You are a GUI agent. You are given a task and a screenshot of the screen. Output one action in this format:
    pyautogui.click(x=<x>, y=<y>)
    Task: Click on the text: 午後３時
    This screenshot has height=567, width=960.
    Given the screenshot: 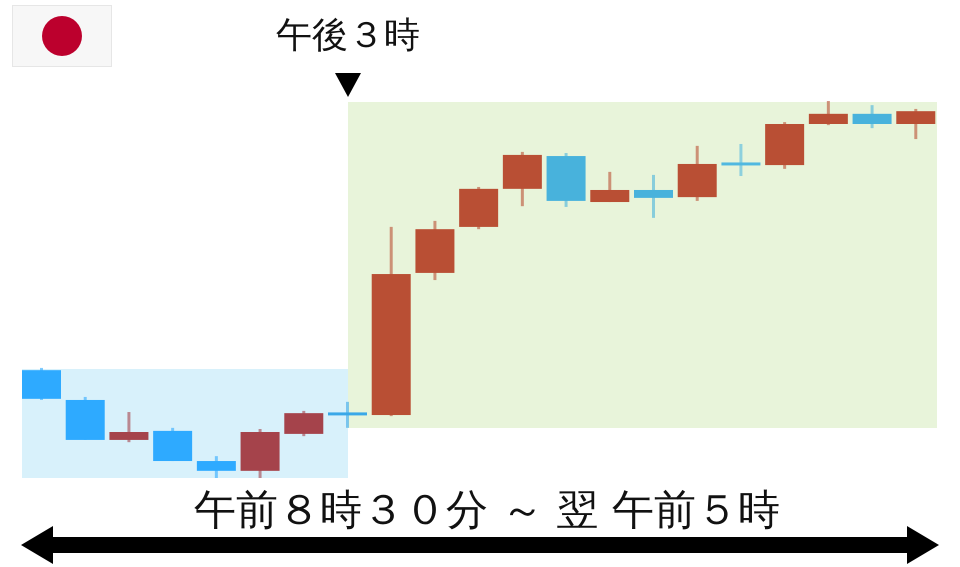 What is the action you would take?
    pyautogui.click(x=347, y=36)
    